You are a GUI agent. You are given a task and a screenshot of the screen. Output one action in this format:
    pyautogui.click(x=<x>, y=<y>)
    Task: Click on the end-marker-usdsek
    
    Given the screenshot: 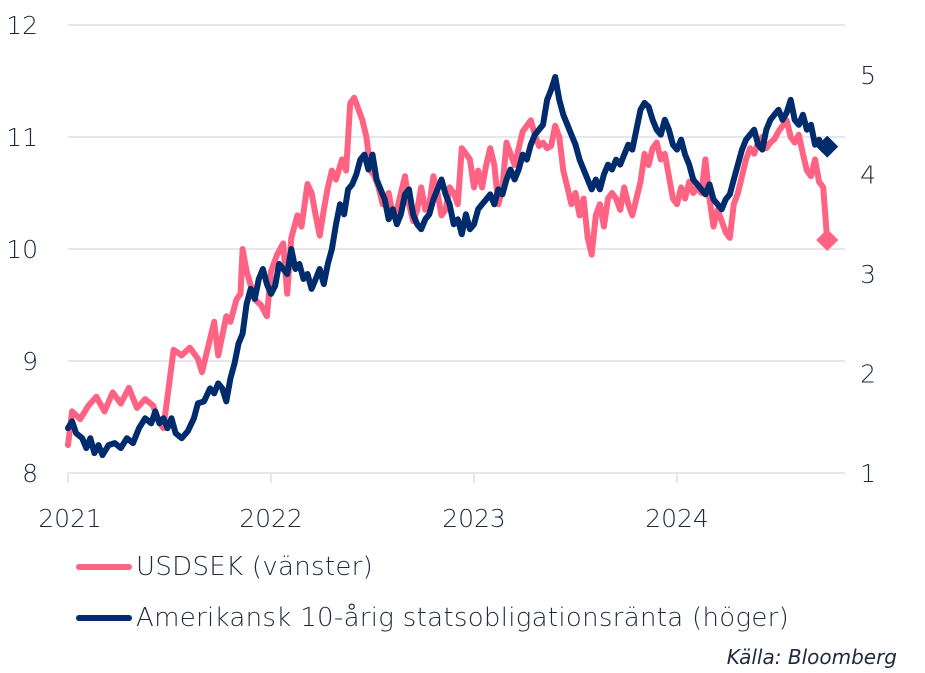 What is the action you would take?
    pyautogui.click(x=827, y=240)
    